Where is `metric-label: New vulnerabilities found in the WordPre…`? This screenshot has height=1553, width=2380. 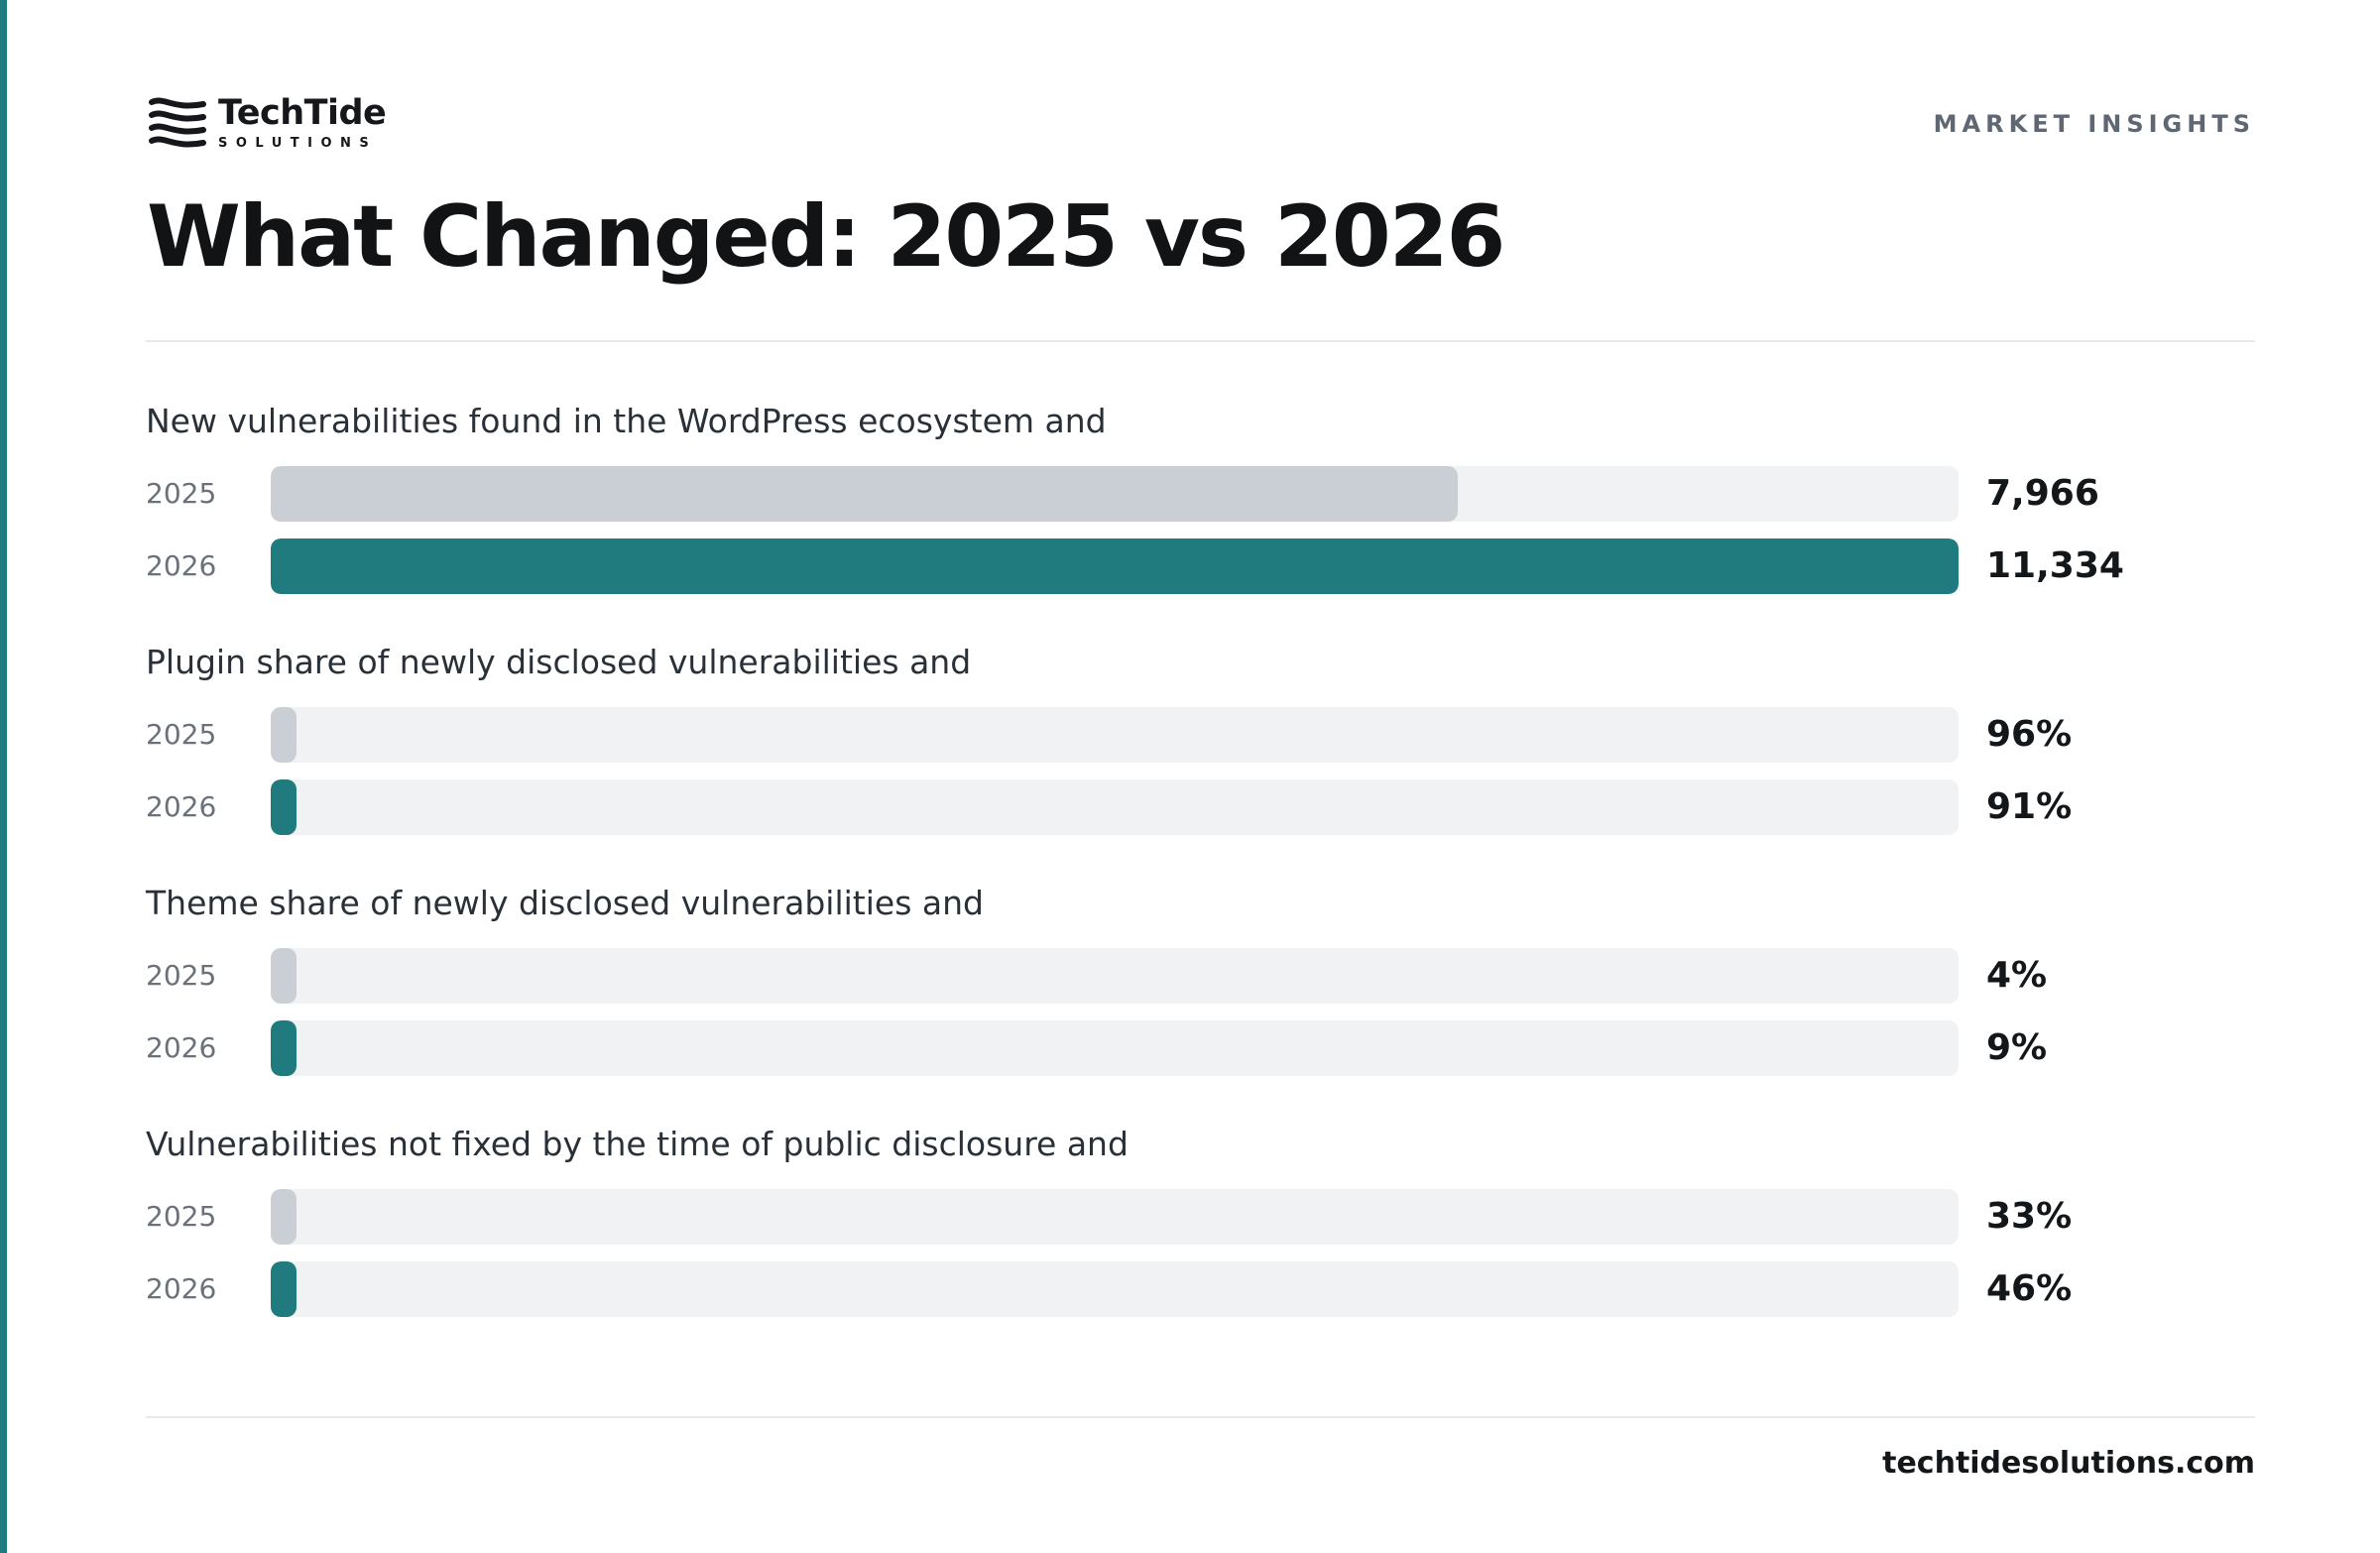
metric-label: New vulnerabilities found in the WordPre… is located at coordinates (626, 421).